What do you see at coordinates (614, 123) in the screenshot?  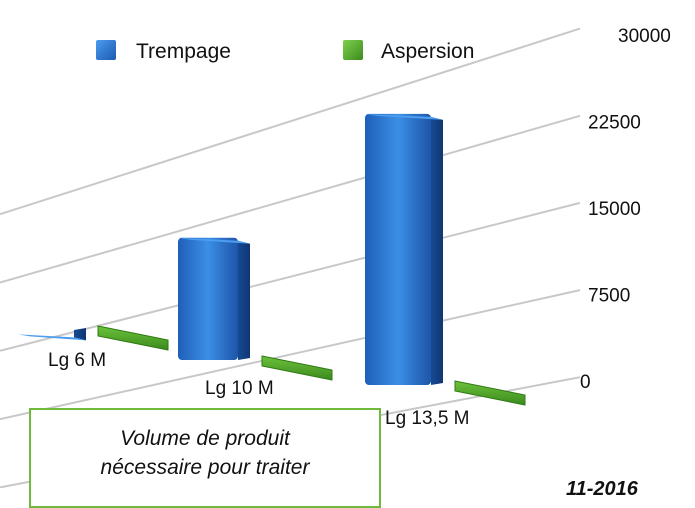 I see `y-tick-label: 22500` at bounding box center [614, 123].